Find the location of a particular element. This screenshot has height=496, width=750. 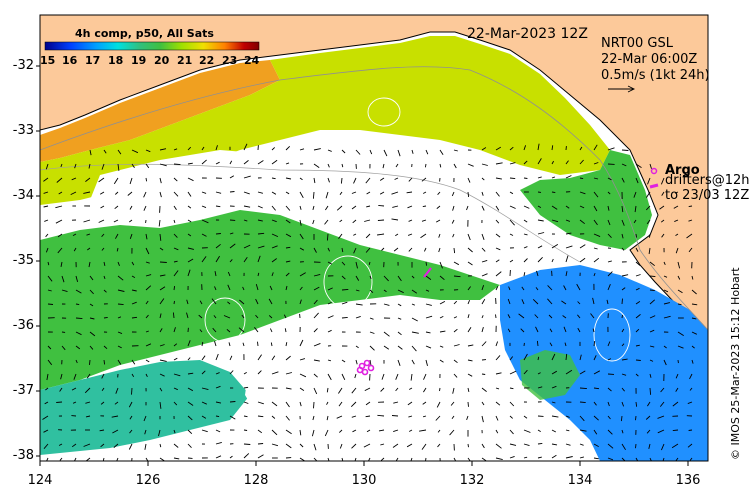

argo-legend-icon is located at coordinates (654, 171).